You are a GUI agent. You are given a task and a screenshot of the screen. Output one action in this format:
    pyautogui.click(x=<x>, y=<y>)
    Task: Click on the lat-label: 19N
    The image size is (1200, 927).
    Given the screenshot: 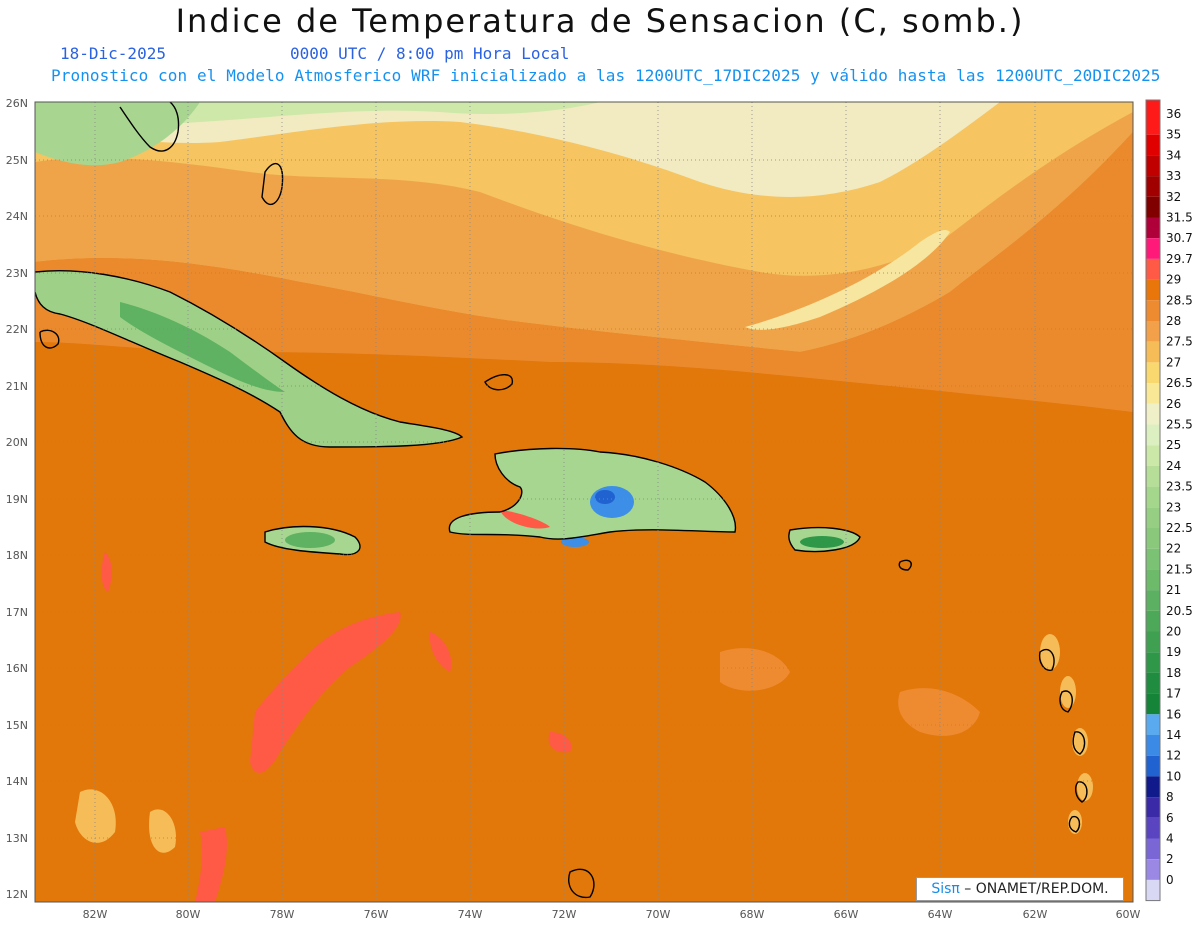 What is the action you would take?
    pyautogui.click(x=17, y=499)
    